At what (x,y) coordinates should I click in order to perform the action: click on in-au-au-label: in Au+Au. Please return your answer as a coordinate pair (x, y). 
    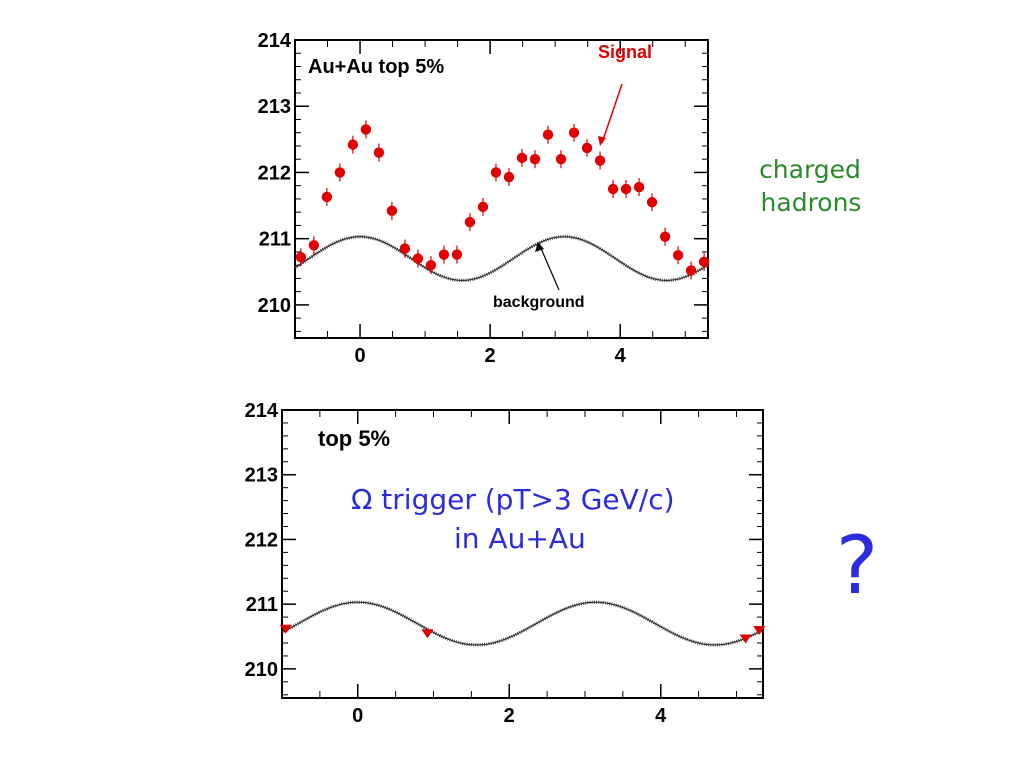
    Looking at the image, I should click on (520, 538).